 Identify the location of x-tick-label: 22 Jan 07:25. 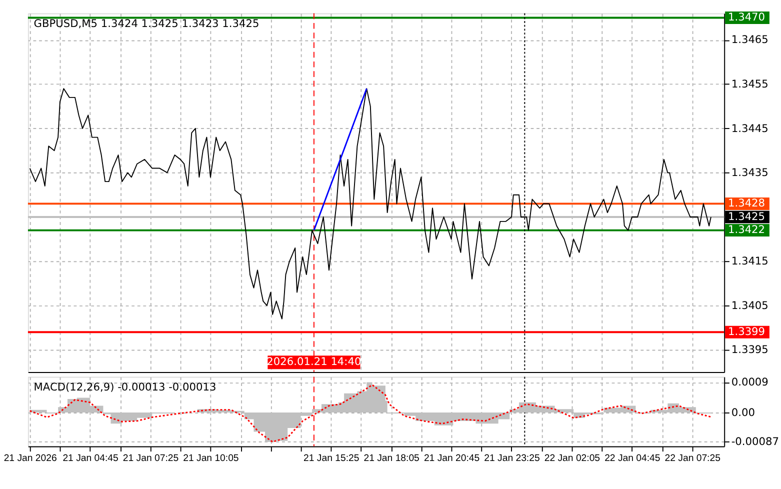
(692, 458).